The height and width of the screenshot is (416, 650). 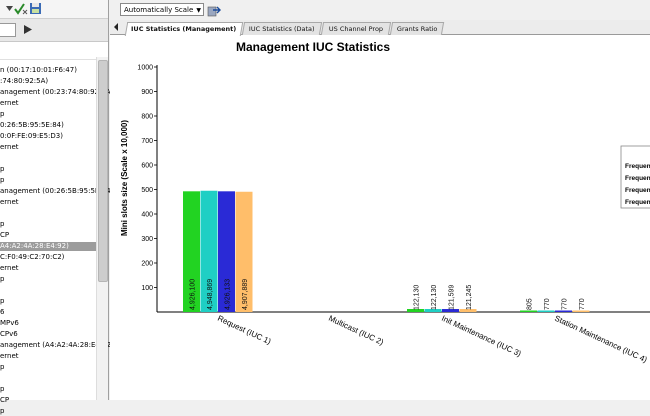 I want to click on tree-item: C:F0:49:C2:70:C2), so click(x=32, y=257).